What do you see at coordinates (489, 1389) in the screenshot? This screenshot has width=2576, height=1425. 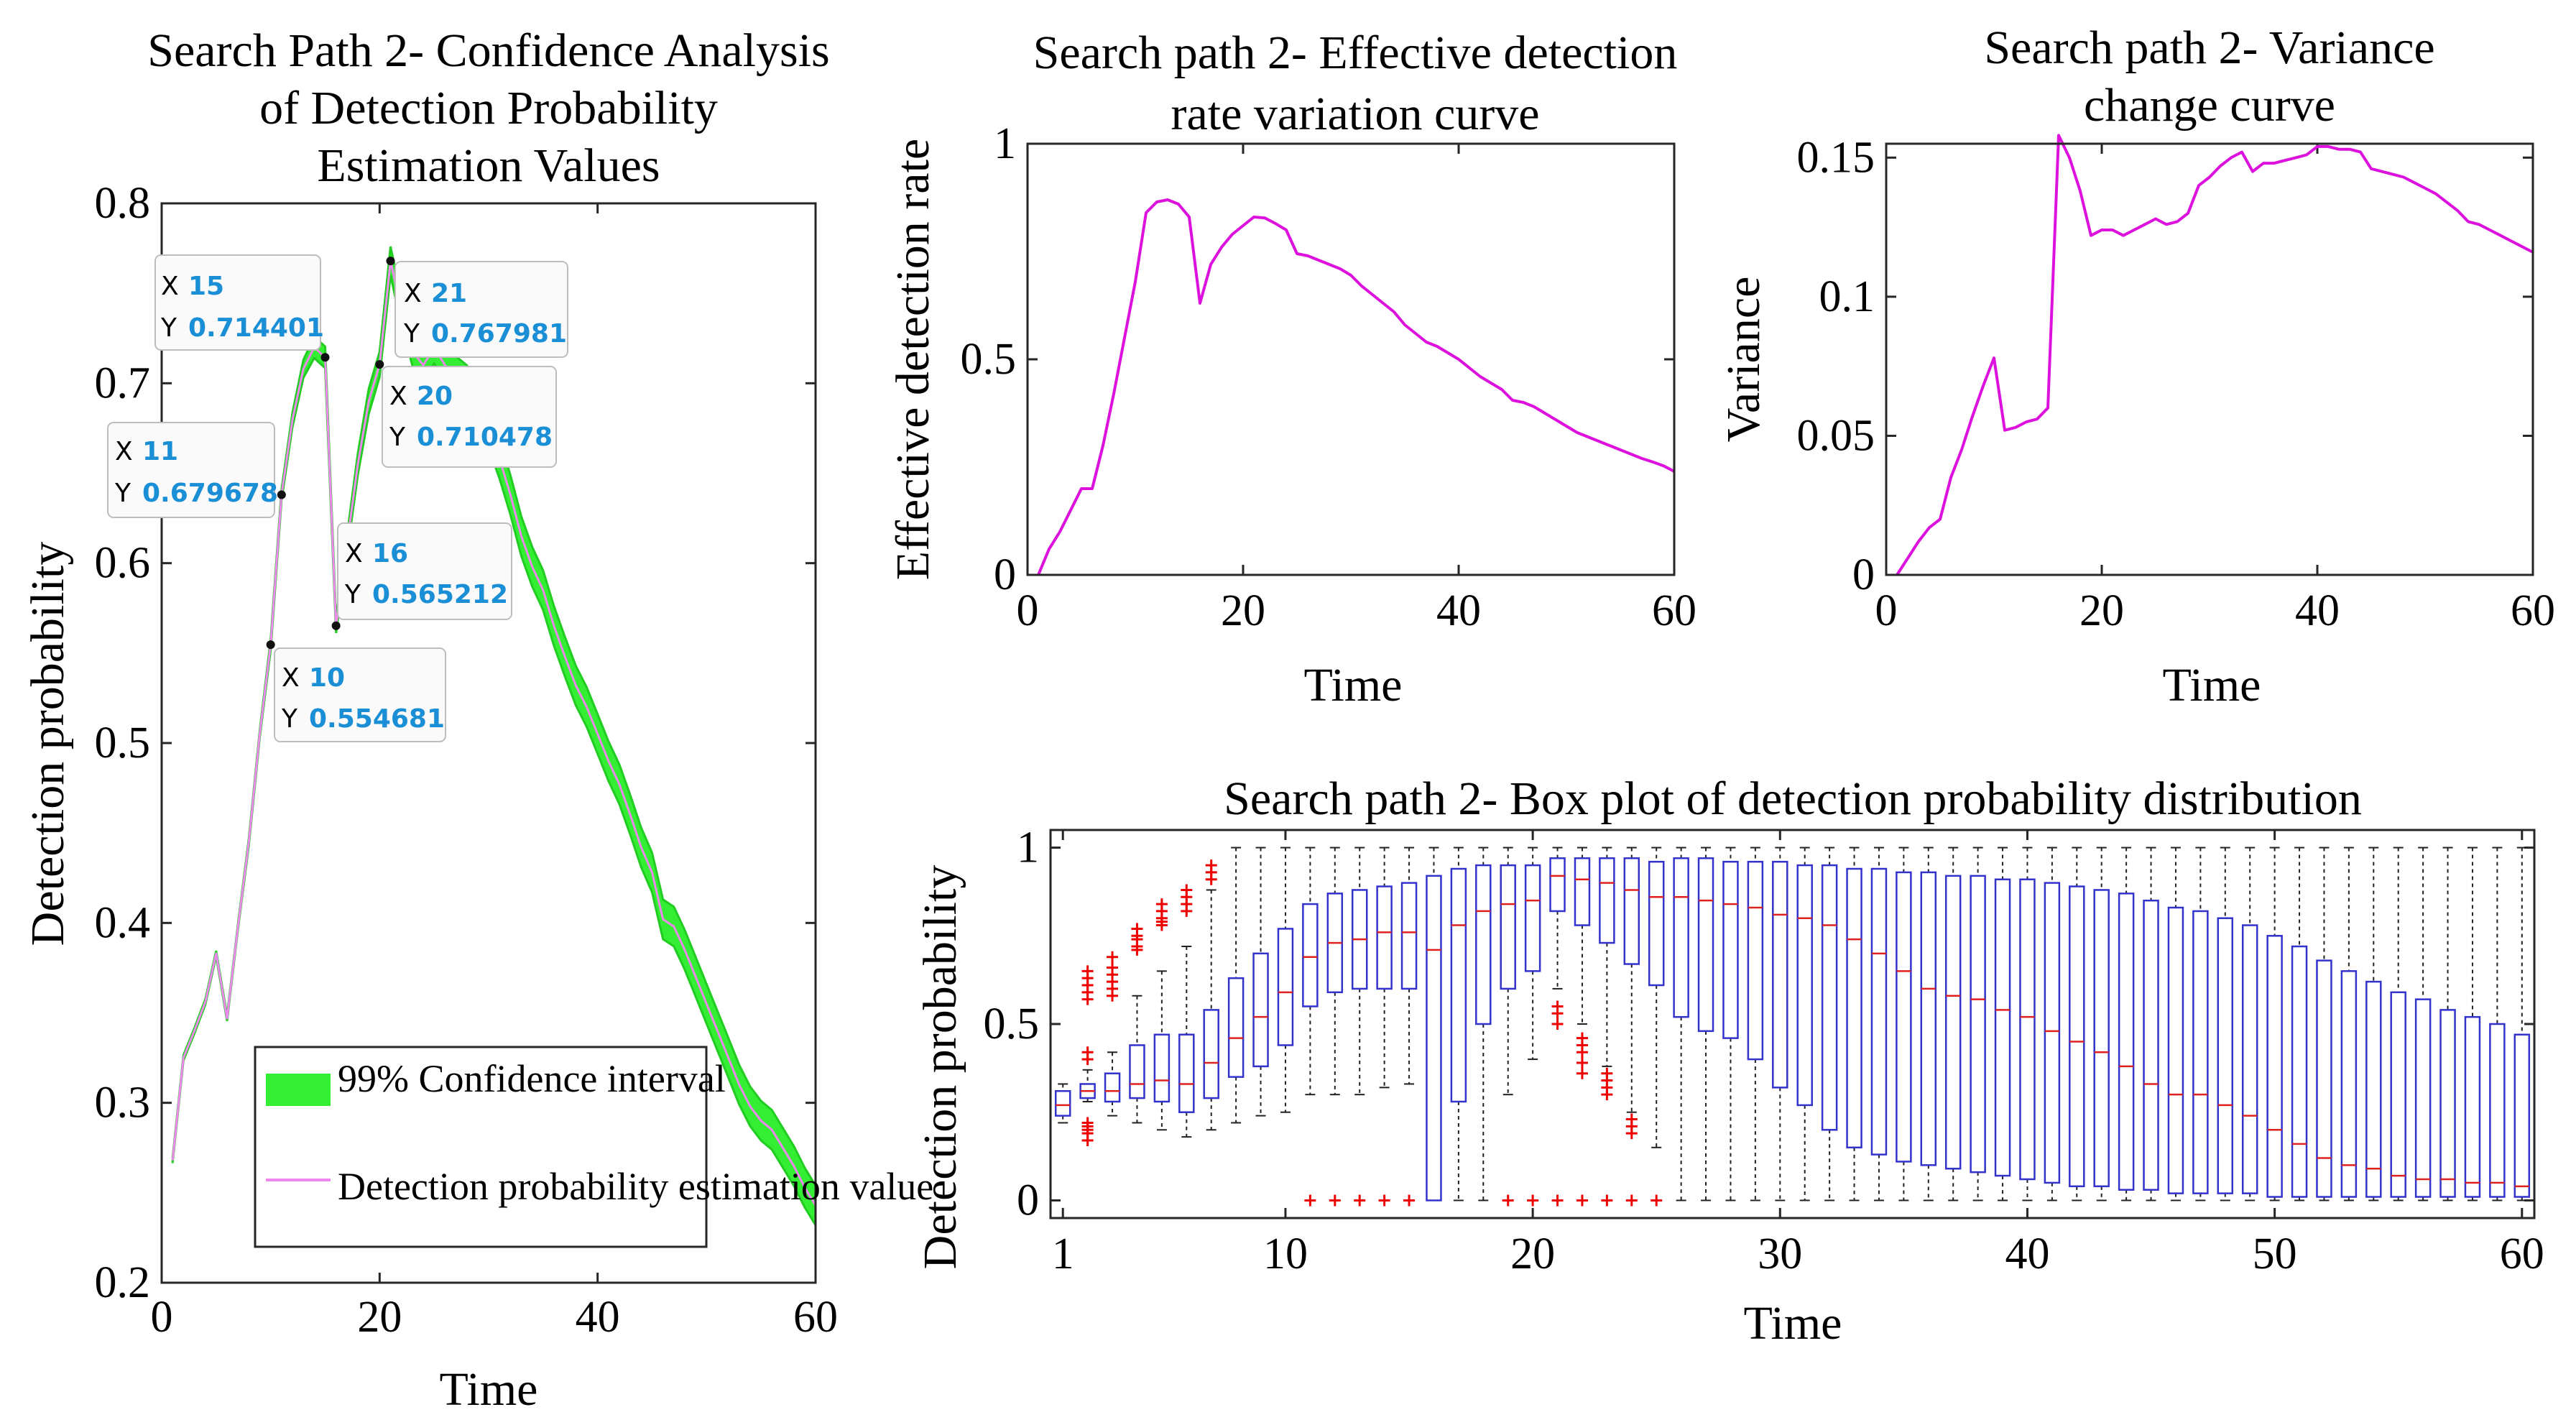 I see `confidence-x-axis-label: Time` at bounding box center [489, 1389].